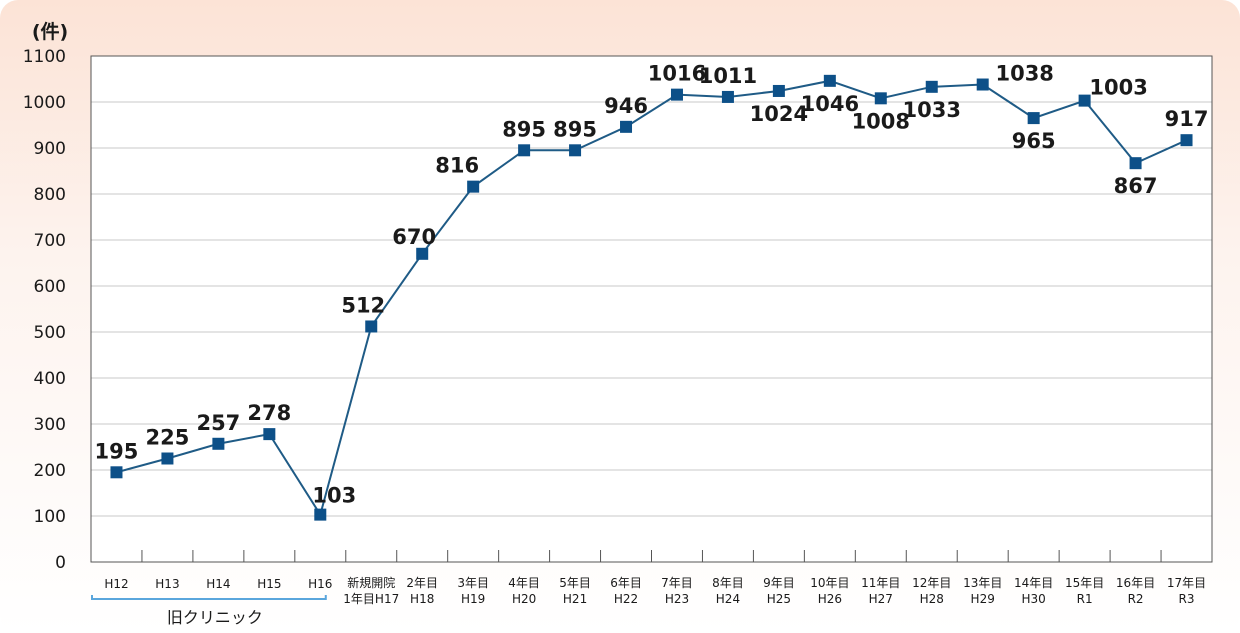  Describe the element at coordinates (269, 413) in the screenshot. I see `data-label: 278` at that location.